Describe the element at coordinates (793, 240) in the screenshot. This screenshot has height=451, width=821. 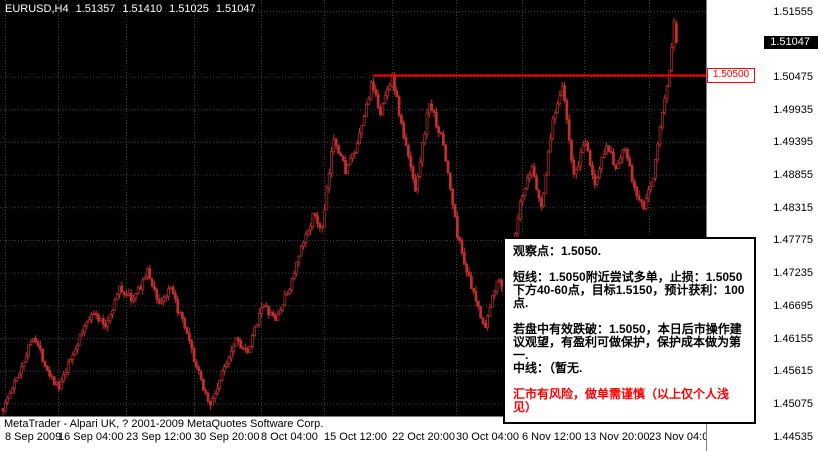
I see `price-axis-label: 1.47775` at that location.